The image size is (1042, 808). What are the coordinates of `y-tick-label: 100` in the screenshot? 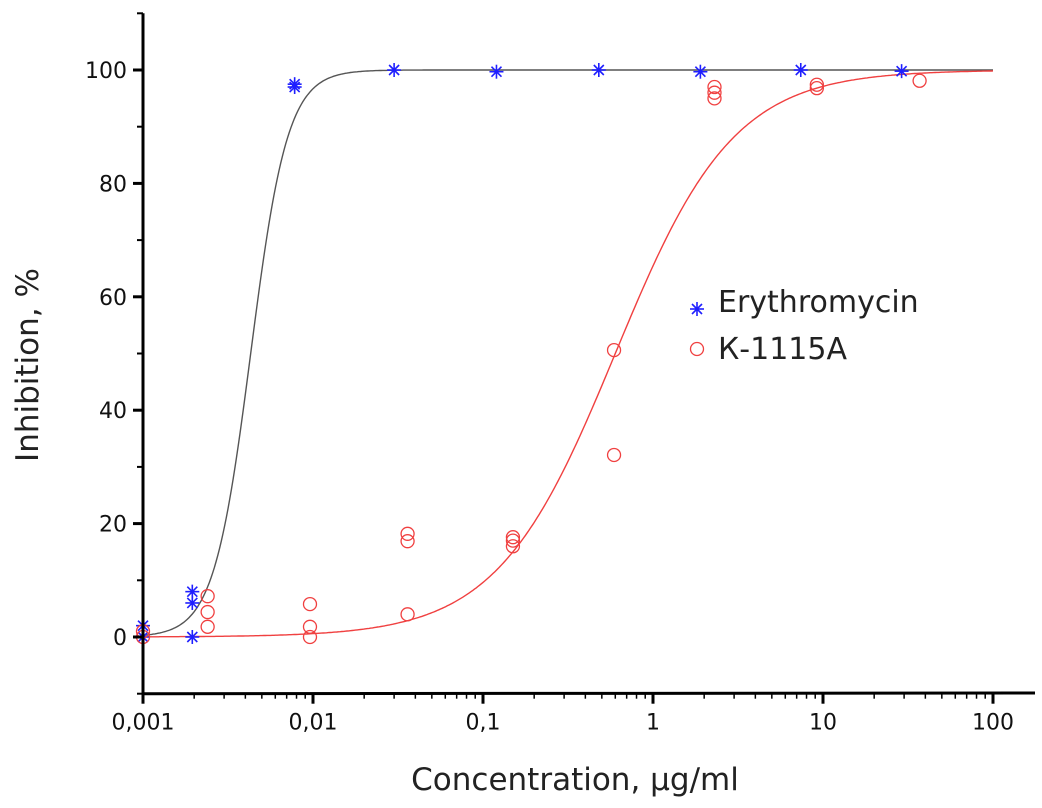 It's located at (106, 71).